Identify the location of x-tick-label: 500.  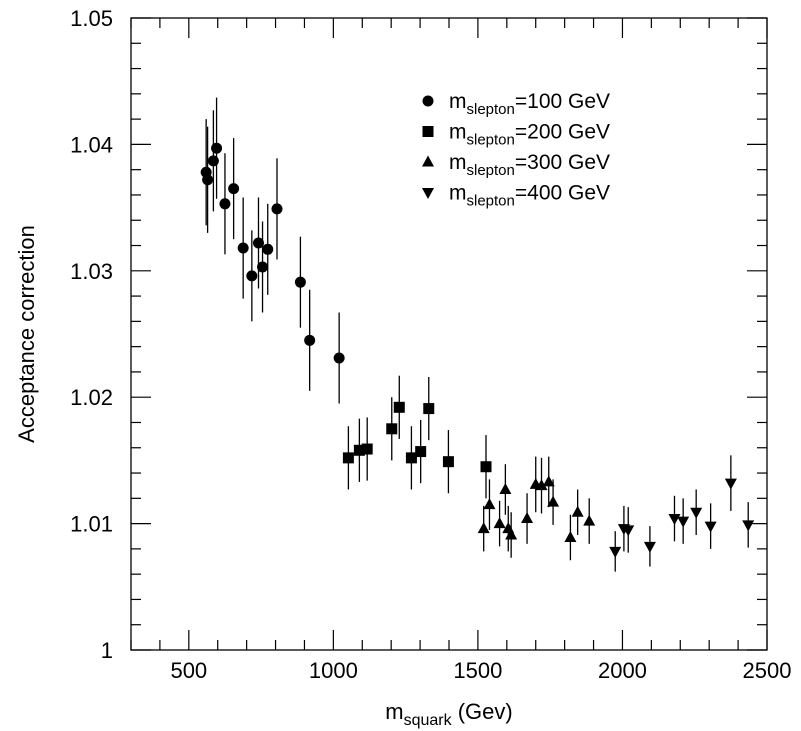
(188, 670).